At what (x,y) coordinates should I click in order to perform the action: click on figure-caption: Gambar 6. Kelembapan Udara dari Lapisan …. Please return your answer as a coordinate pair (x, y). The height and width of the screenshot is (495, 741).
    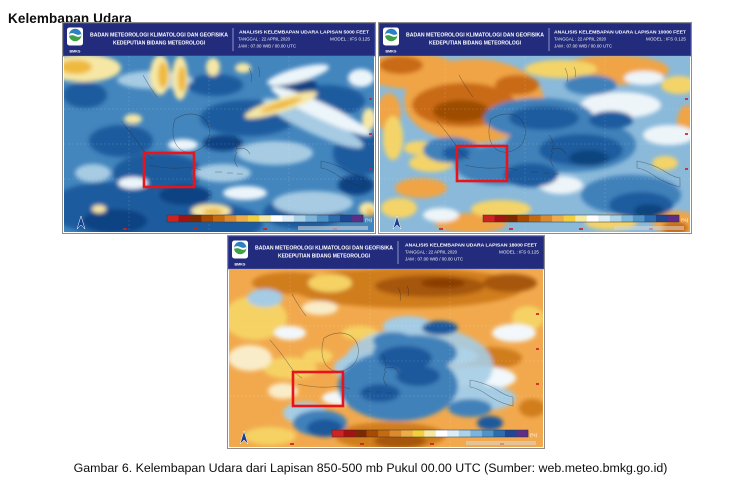
    Looking at the image, I should click on (370, 468).